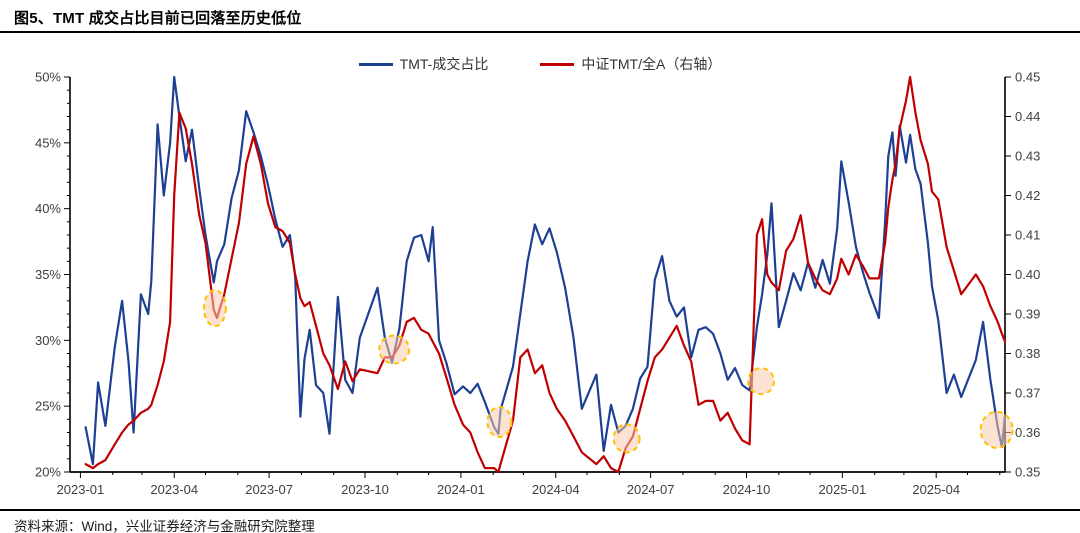 The height and width of the screenshot is (533, 1080). What do you see at coordinates (461, 489) in the screenshot?
I see `x-axis-label: 2024-01` at bounding box center [461, 489].